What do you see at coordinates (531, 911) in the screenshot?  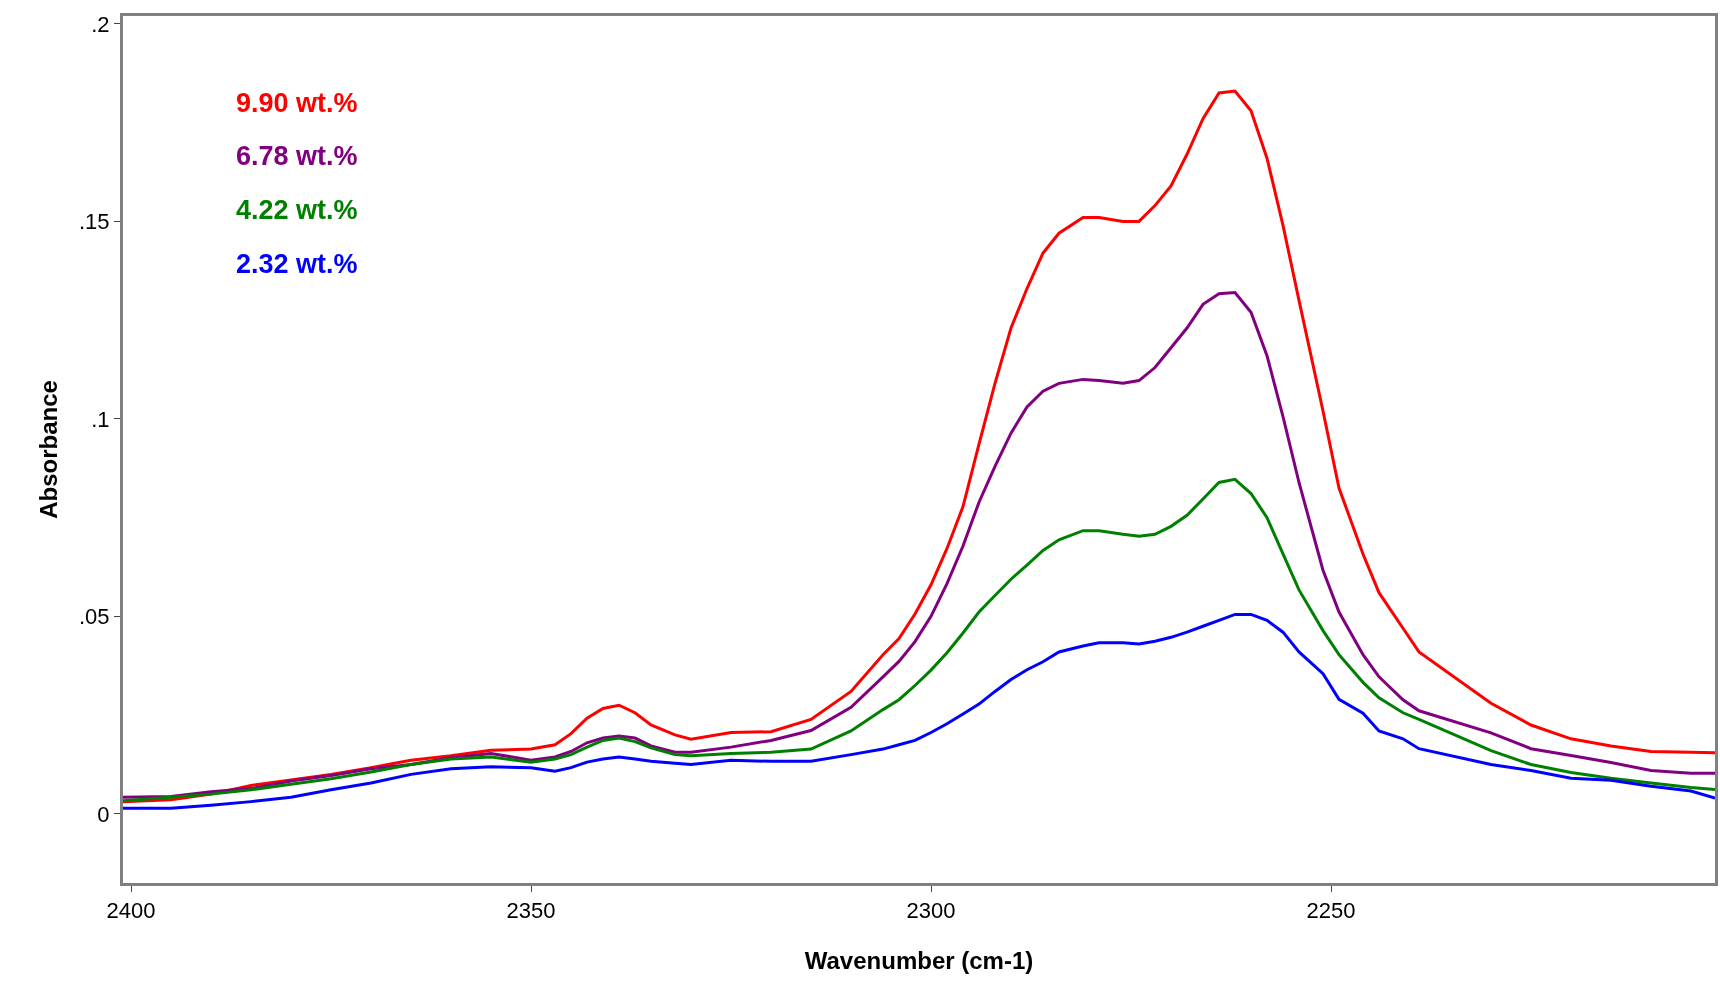 I see `x-tick-label: 2350` at bounding box center [531, 911].